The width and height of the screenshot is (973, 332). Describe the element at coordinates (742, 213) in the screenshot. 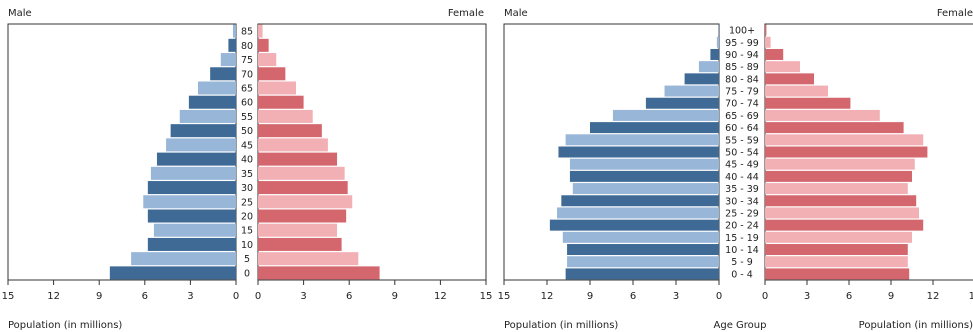

I see `age-label: 25 - 29` at that location.